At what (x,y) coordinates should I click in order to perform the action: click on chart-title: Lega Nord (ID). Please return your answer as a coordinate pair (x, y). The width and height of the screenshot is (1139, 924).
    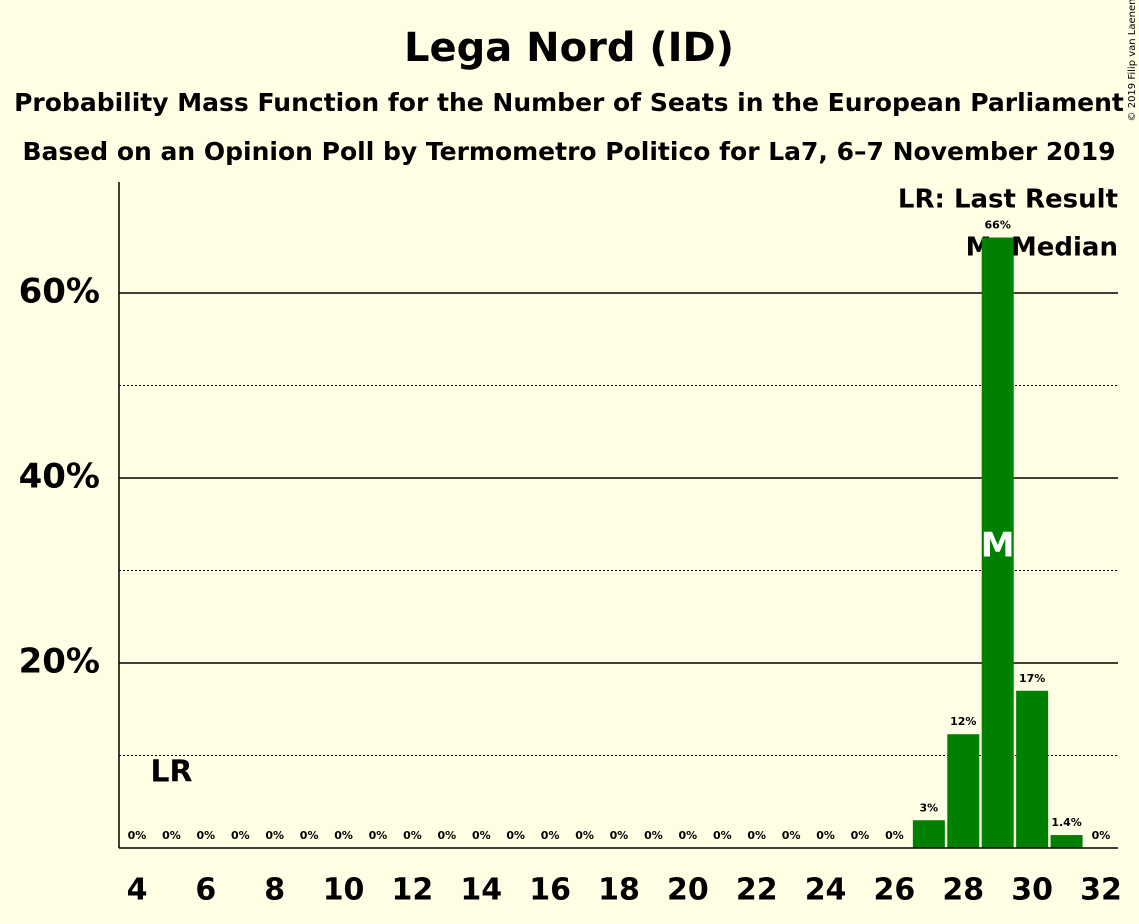
    Looking at the image, I should click on (569, 48).